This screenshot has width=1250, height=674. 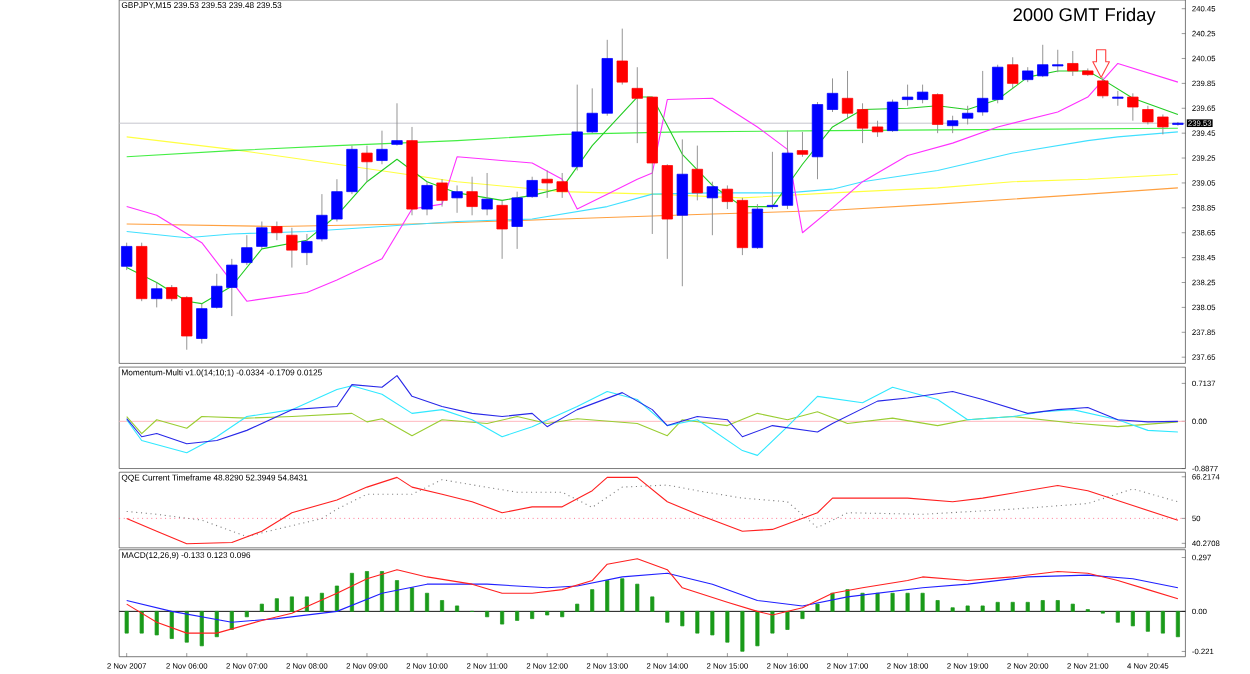 What do you see at coordinates (1084, 17) in the screenshot?
I see `annotation: 2000 GMT Friday` at bounding box center [1084, 17].